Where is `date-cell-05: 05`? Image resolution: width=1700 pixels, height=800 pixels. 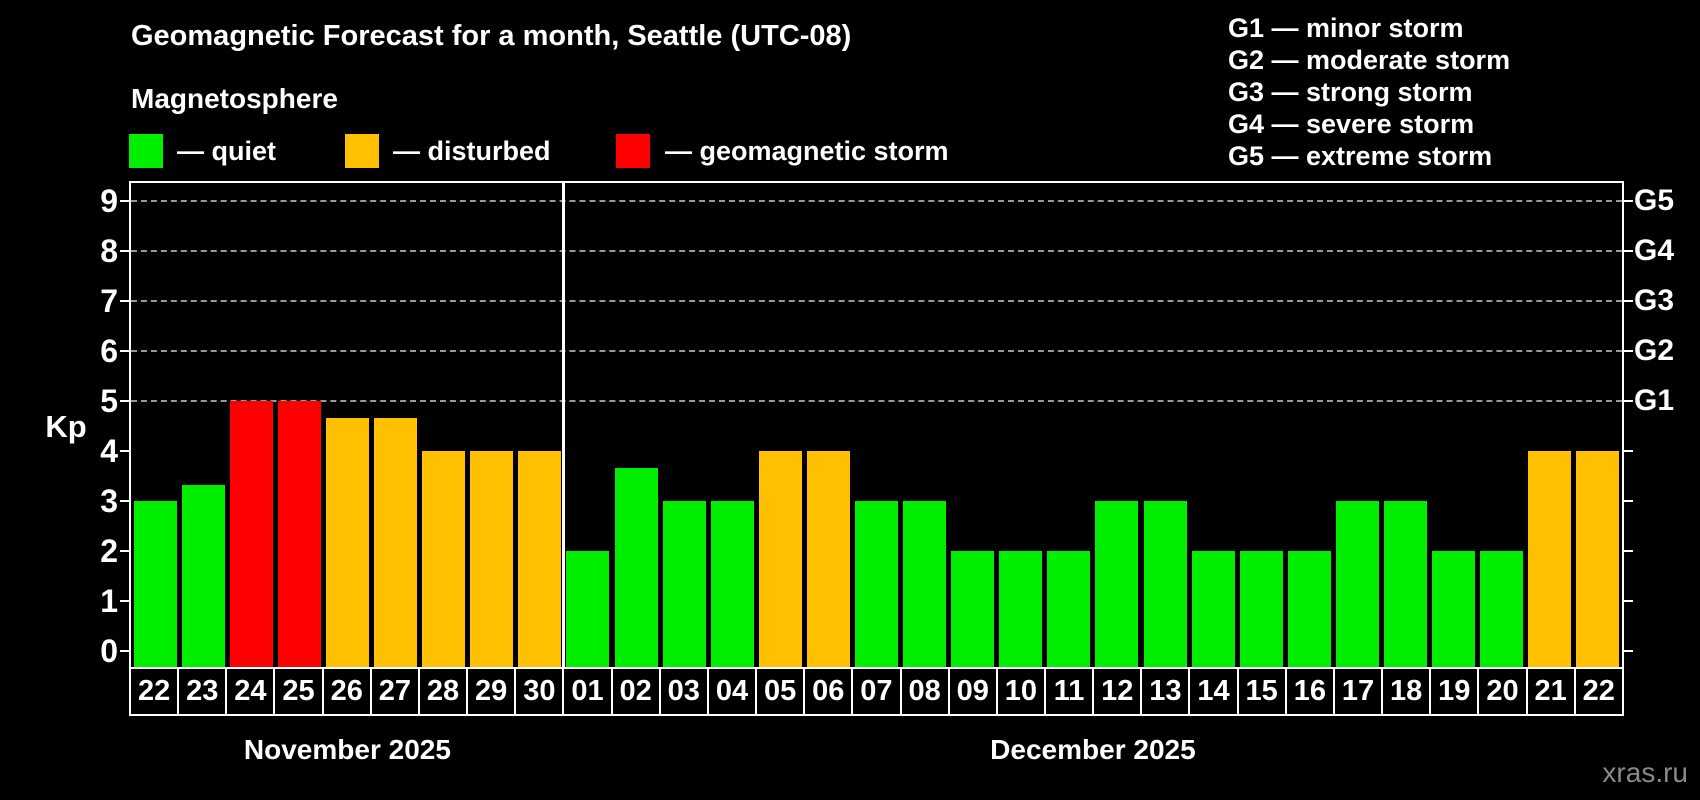 date-cell-05: 05 is located at coordinates (781, 691).